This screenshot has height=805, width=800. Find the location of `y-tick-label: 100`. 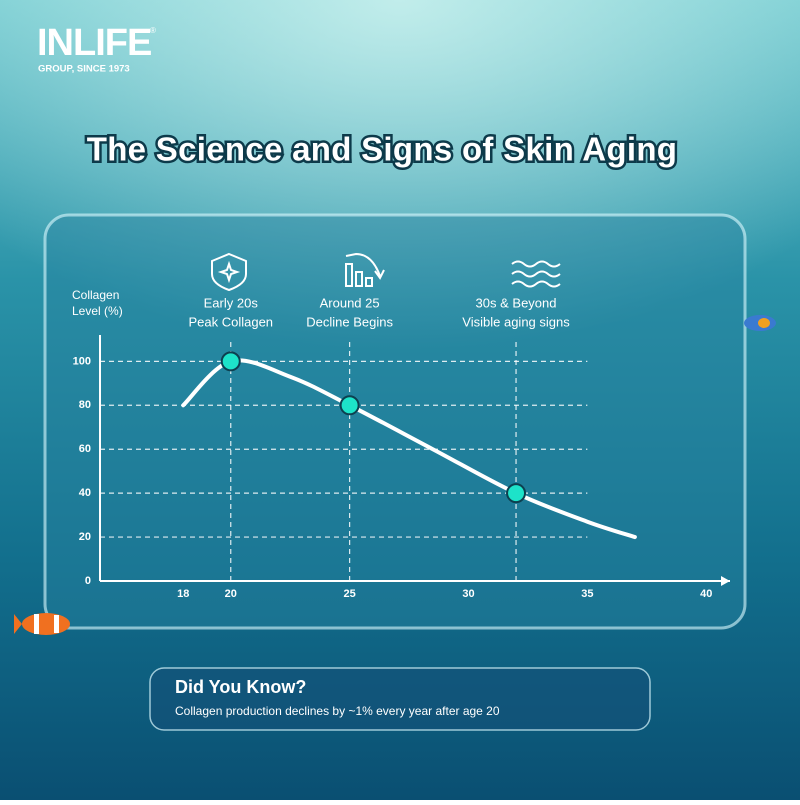

y-tick-label: 100 is located at coordinates (82, 361).